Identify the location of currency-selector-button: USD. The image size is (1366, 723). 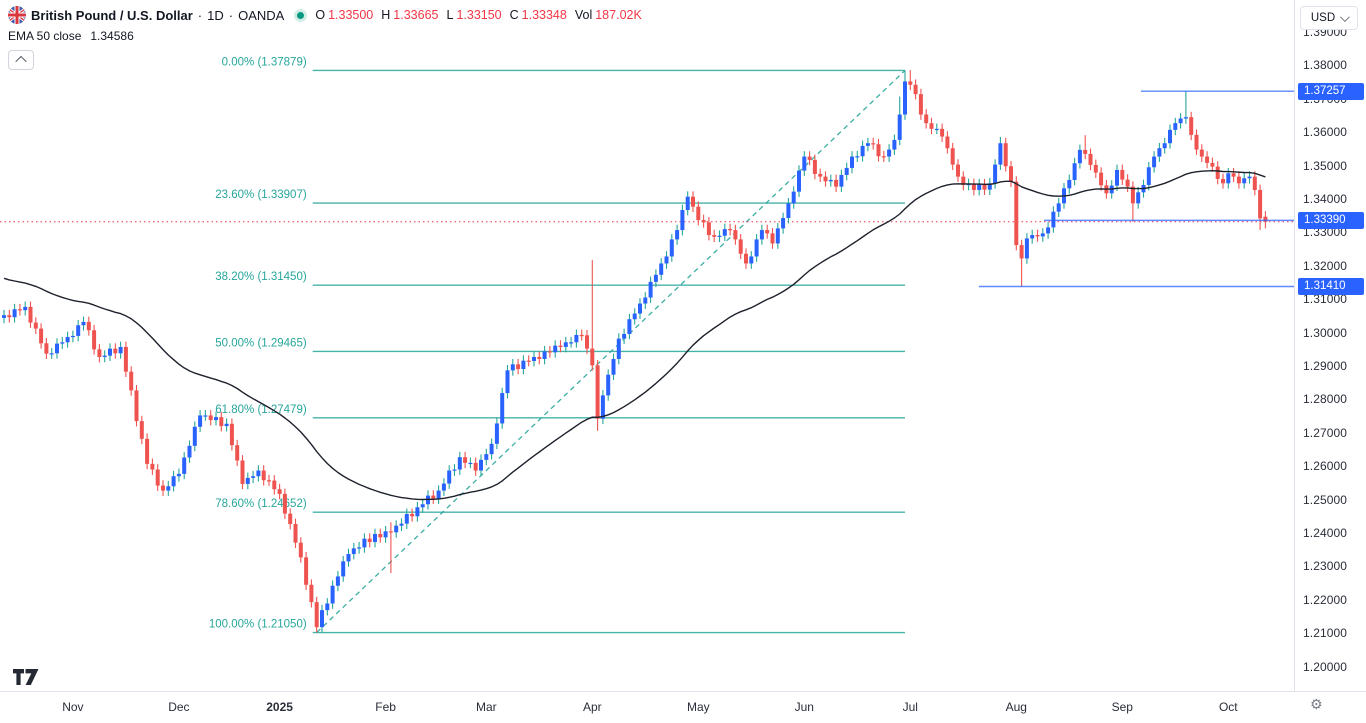
(1329, 18).